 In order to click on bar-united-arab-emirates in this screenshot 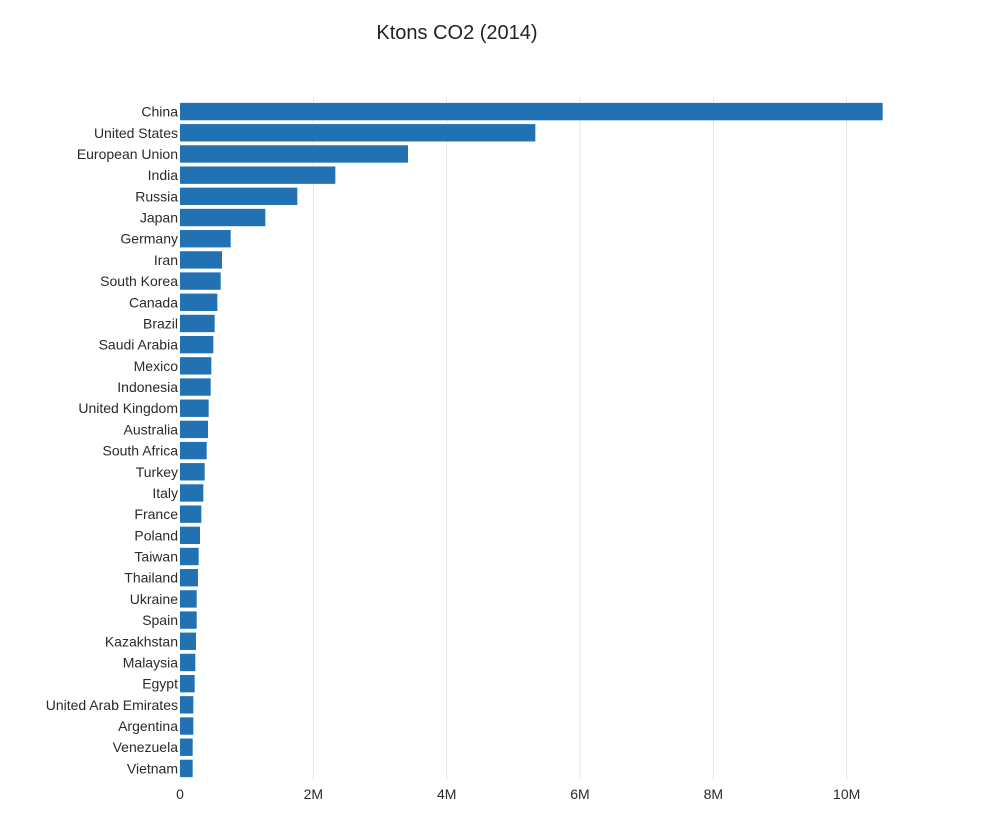, I will do `click(187, 705)`.